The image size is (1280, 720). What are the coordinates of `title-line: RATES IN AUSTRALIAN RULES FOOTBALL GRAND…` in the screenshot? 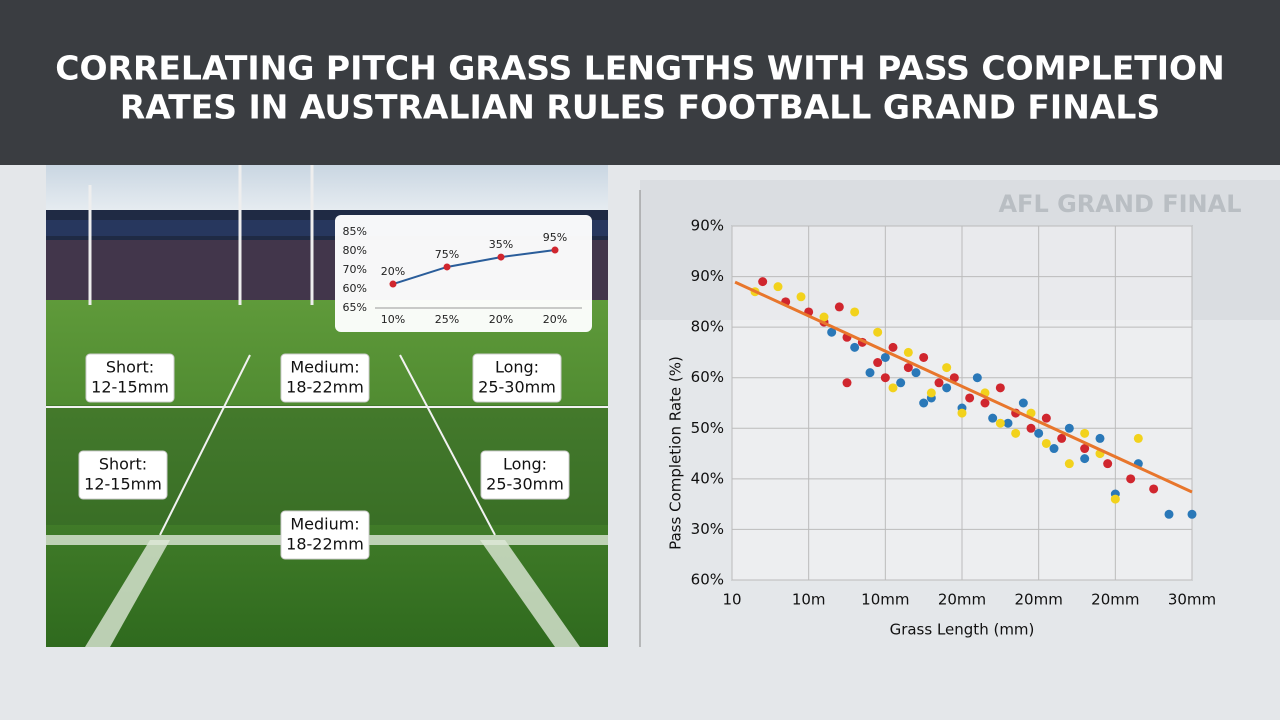 It's located at (640, 107).